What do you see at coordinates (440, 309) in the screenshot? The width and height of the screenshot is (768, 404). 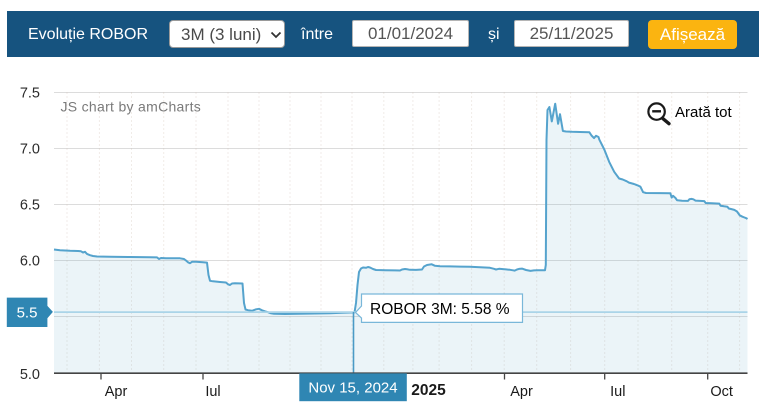 I see `svg-text: ROBOR 3M: 5.58 %` at bounding box center [440, 309].